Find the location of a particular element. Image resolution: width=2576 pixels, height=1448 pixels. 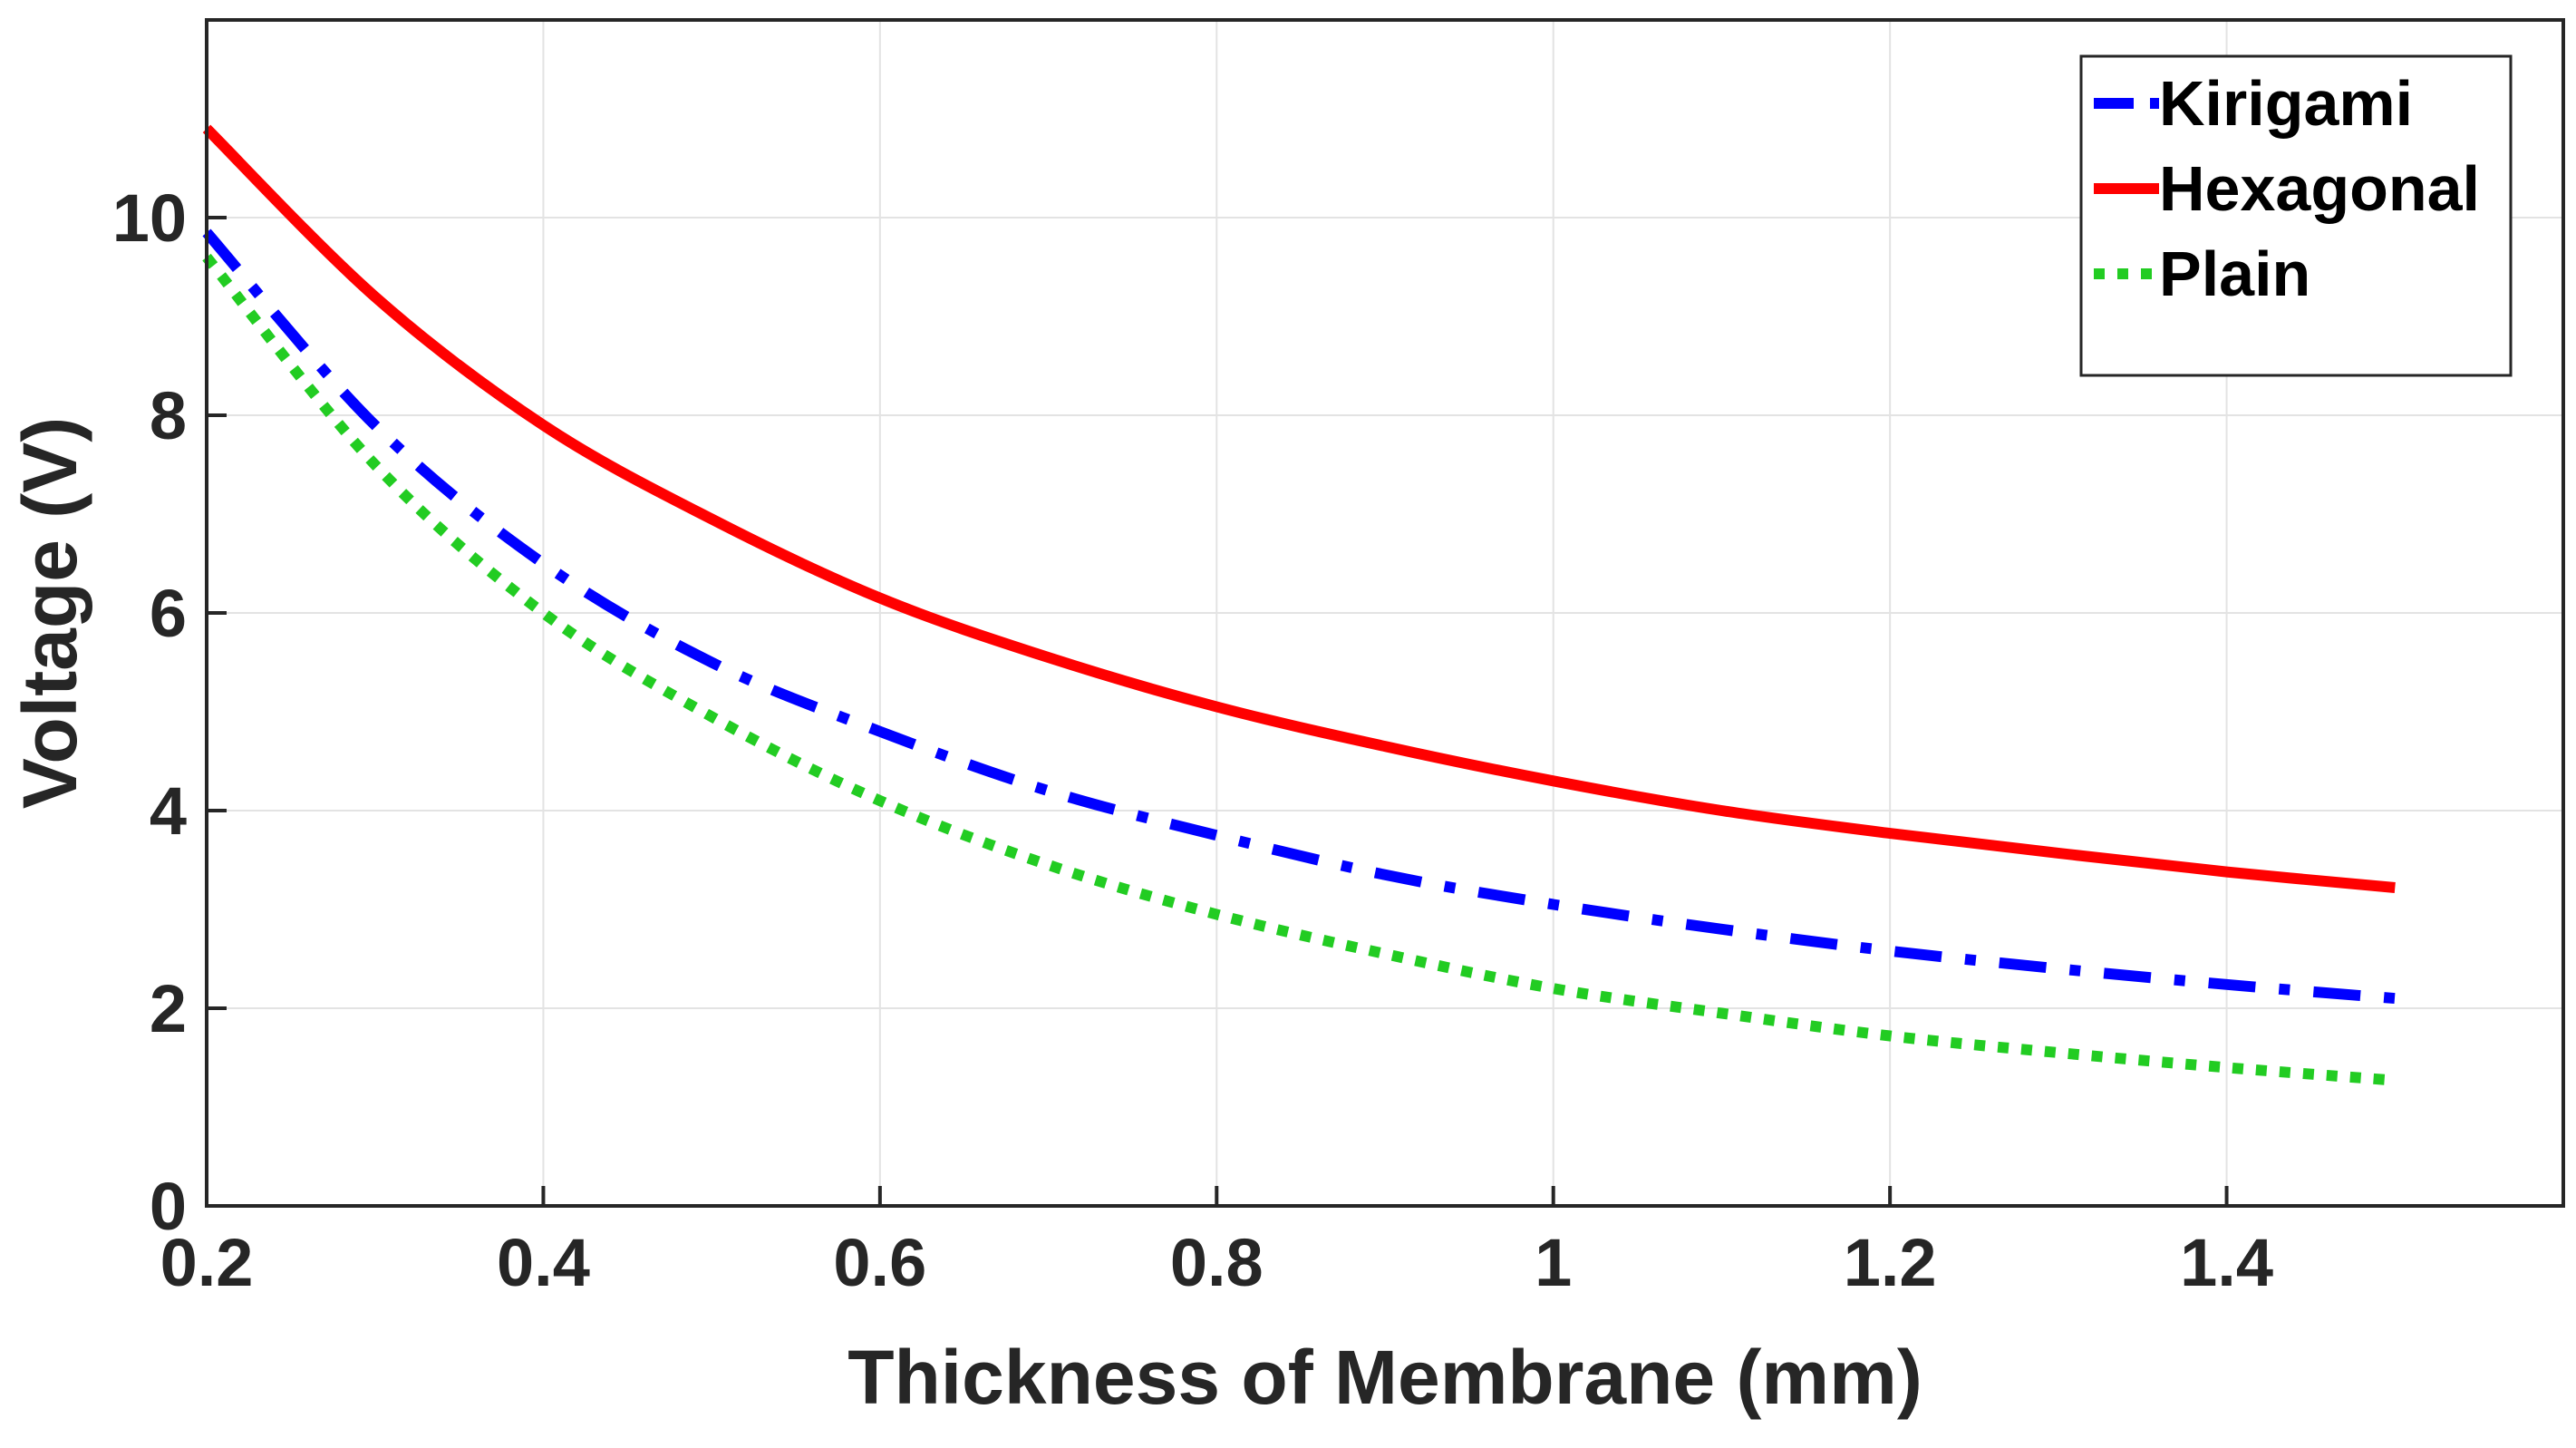

legend: Kirigami Hexagonal Plain is located at coordinates (2296, 216).